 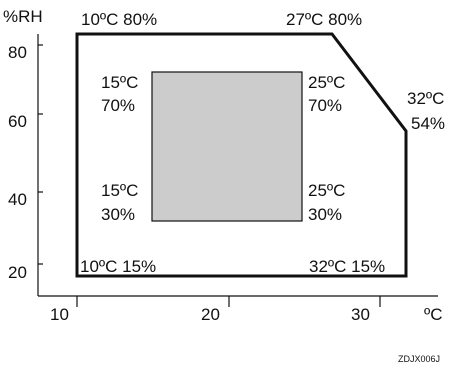 What do you see at coordinates (326, 190) in the screenshot?
I see `inner-label-bottom-right-temp: 25ºC` at bounding box center [326, 190].